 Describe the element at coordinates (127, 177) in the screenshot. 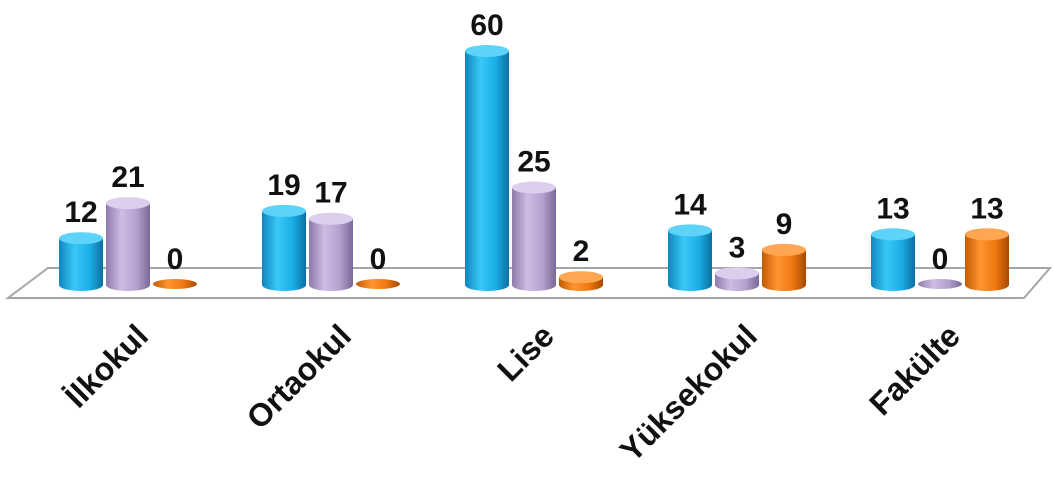

I see `data-label: 21` at that location.